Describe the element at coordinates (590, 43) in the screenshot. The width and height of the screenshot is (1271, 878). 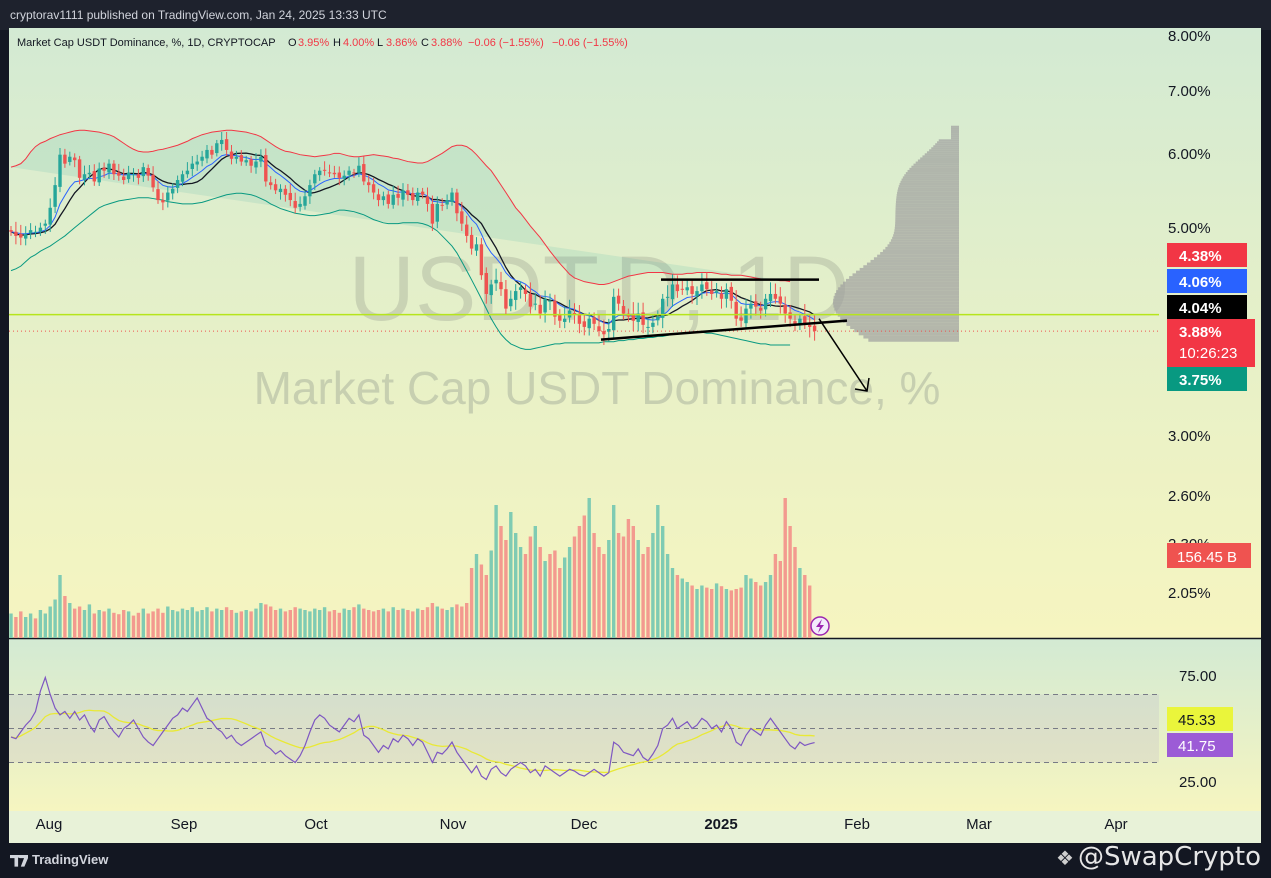
I see `legend-change-2: −0.06 (−1.55%)` at that location.